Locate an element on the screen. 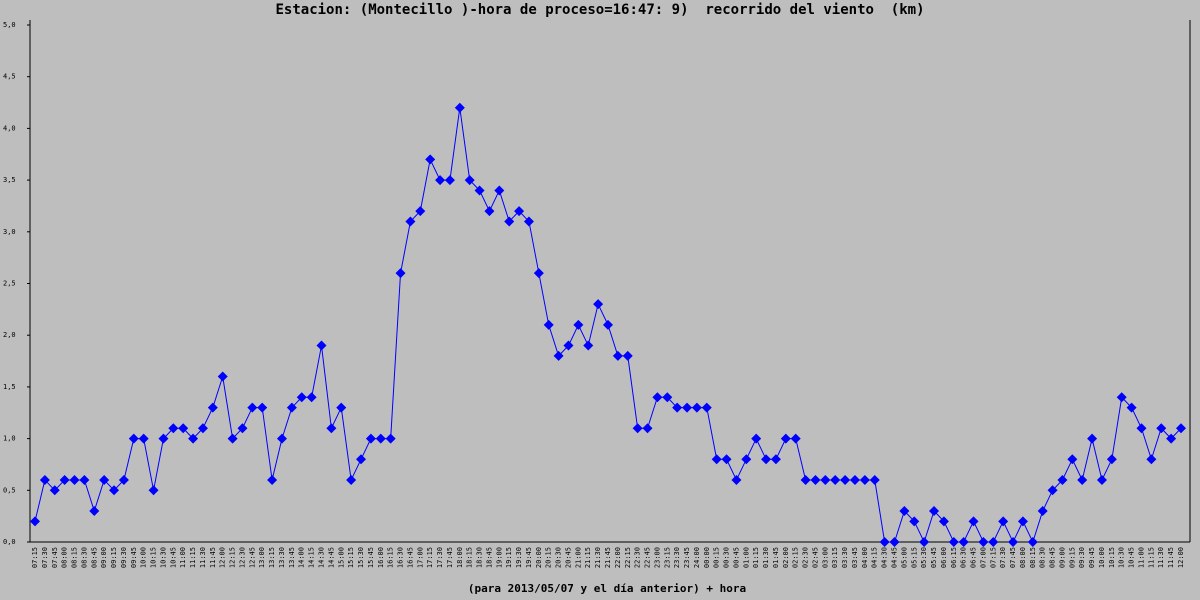  x-tick-label: 19:15 is located at coordinates (509, 557).